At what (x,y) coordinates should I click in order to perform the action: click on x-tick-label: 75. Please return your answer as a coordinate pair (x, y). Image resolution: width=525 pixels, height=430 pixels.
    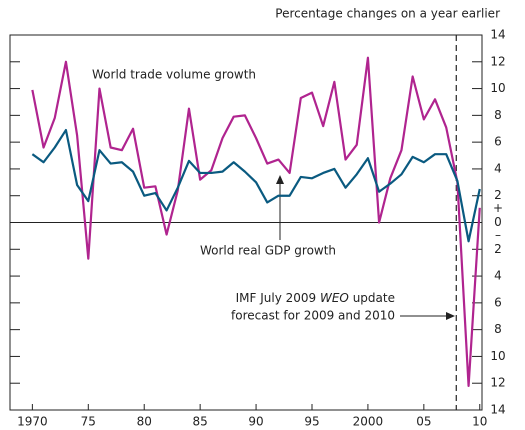
    Looking at the image, I should click on (88, 422).